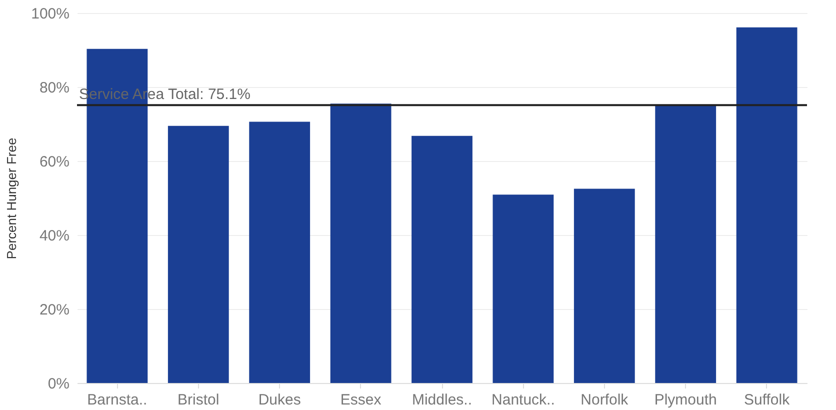  What do you see at coordinates (54, 310) in the screenshot?
I see `y-tick-label: 20%` at bounding box center [54, 310].